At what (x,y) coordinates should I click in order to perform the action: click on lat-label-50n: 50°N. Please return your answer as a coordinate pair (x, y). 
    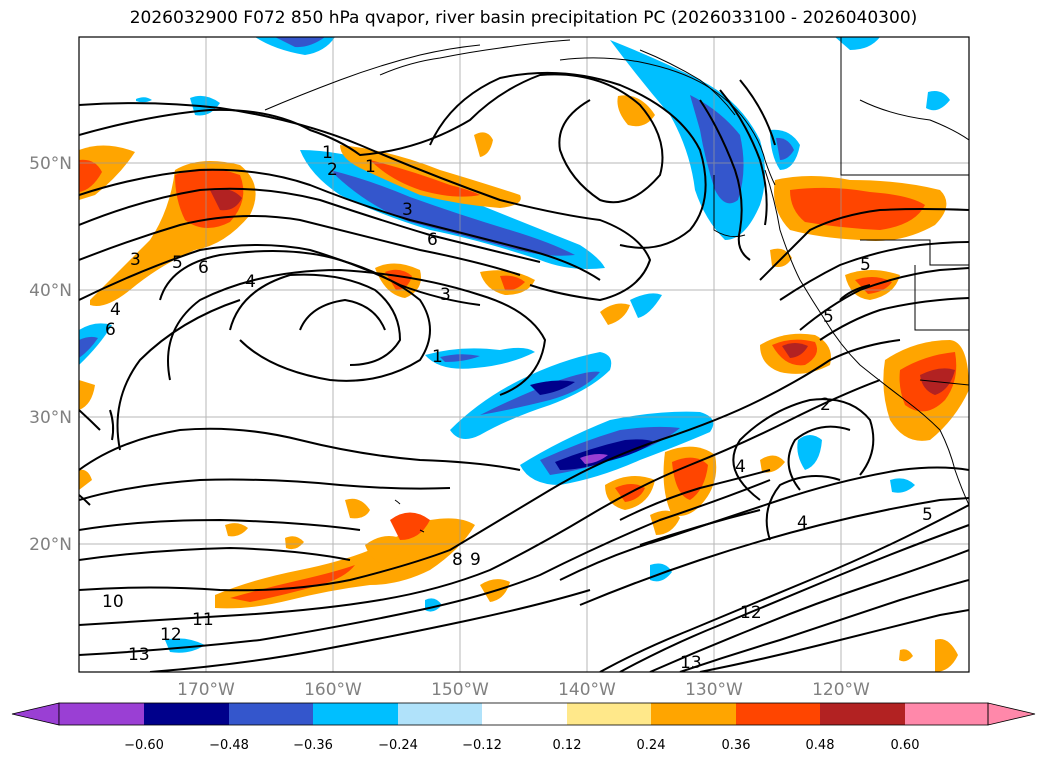
    Looking at the image, I should click on (50, 164).